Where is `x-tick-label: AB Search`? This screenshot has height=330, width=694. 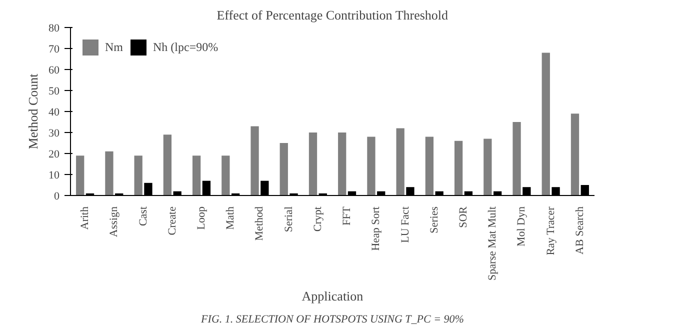
x-tick-label: AB Search is located at coordinates (580, 230).